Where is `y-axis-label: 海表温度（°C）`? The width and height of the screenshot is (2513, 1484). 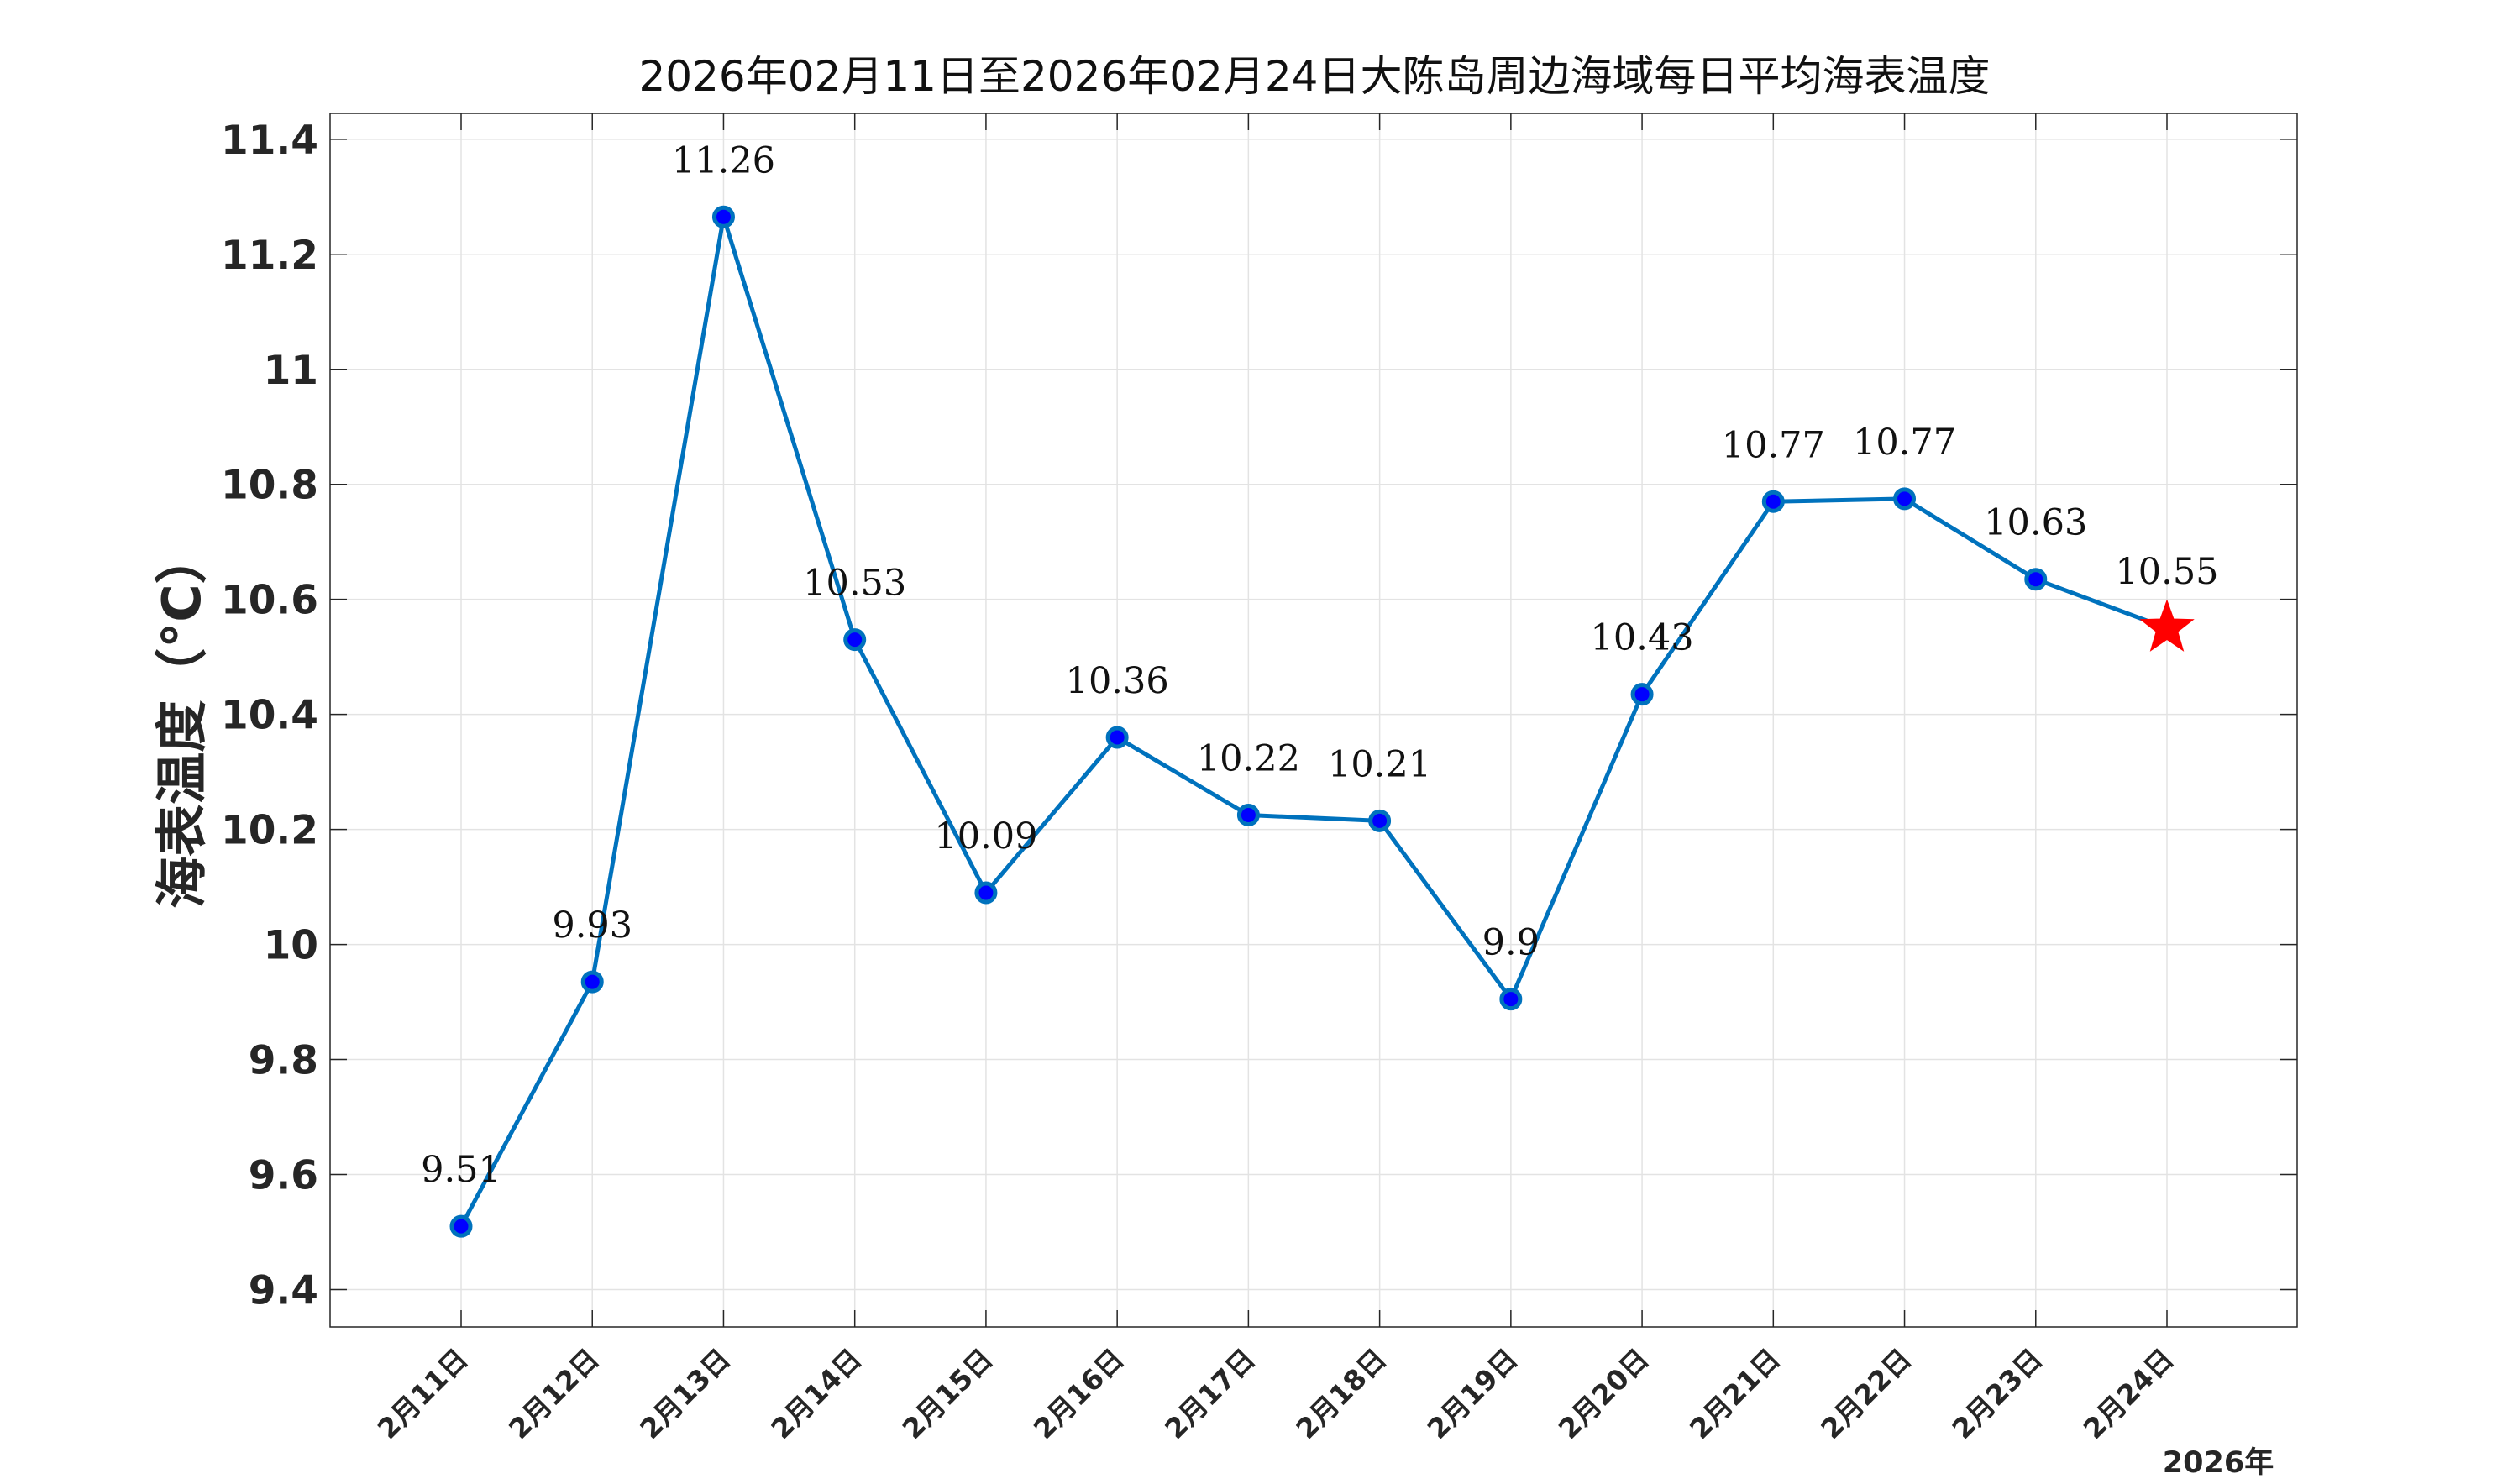
y-axis-label: 海表温度（°C） is located at coordinates (182, 720).